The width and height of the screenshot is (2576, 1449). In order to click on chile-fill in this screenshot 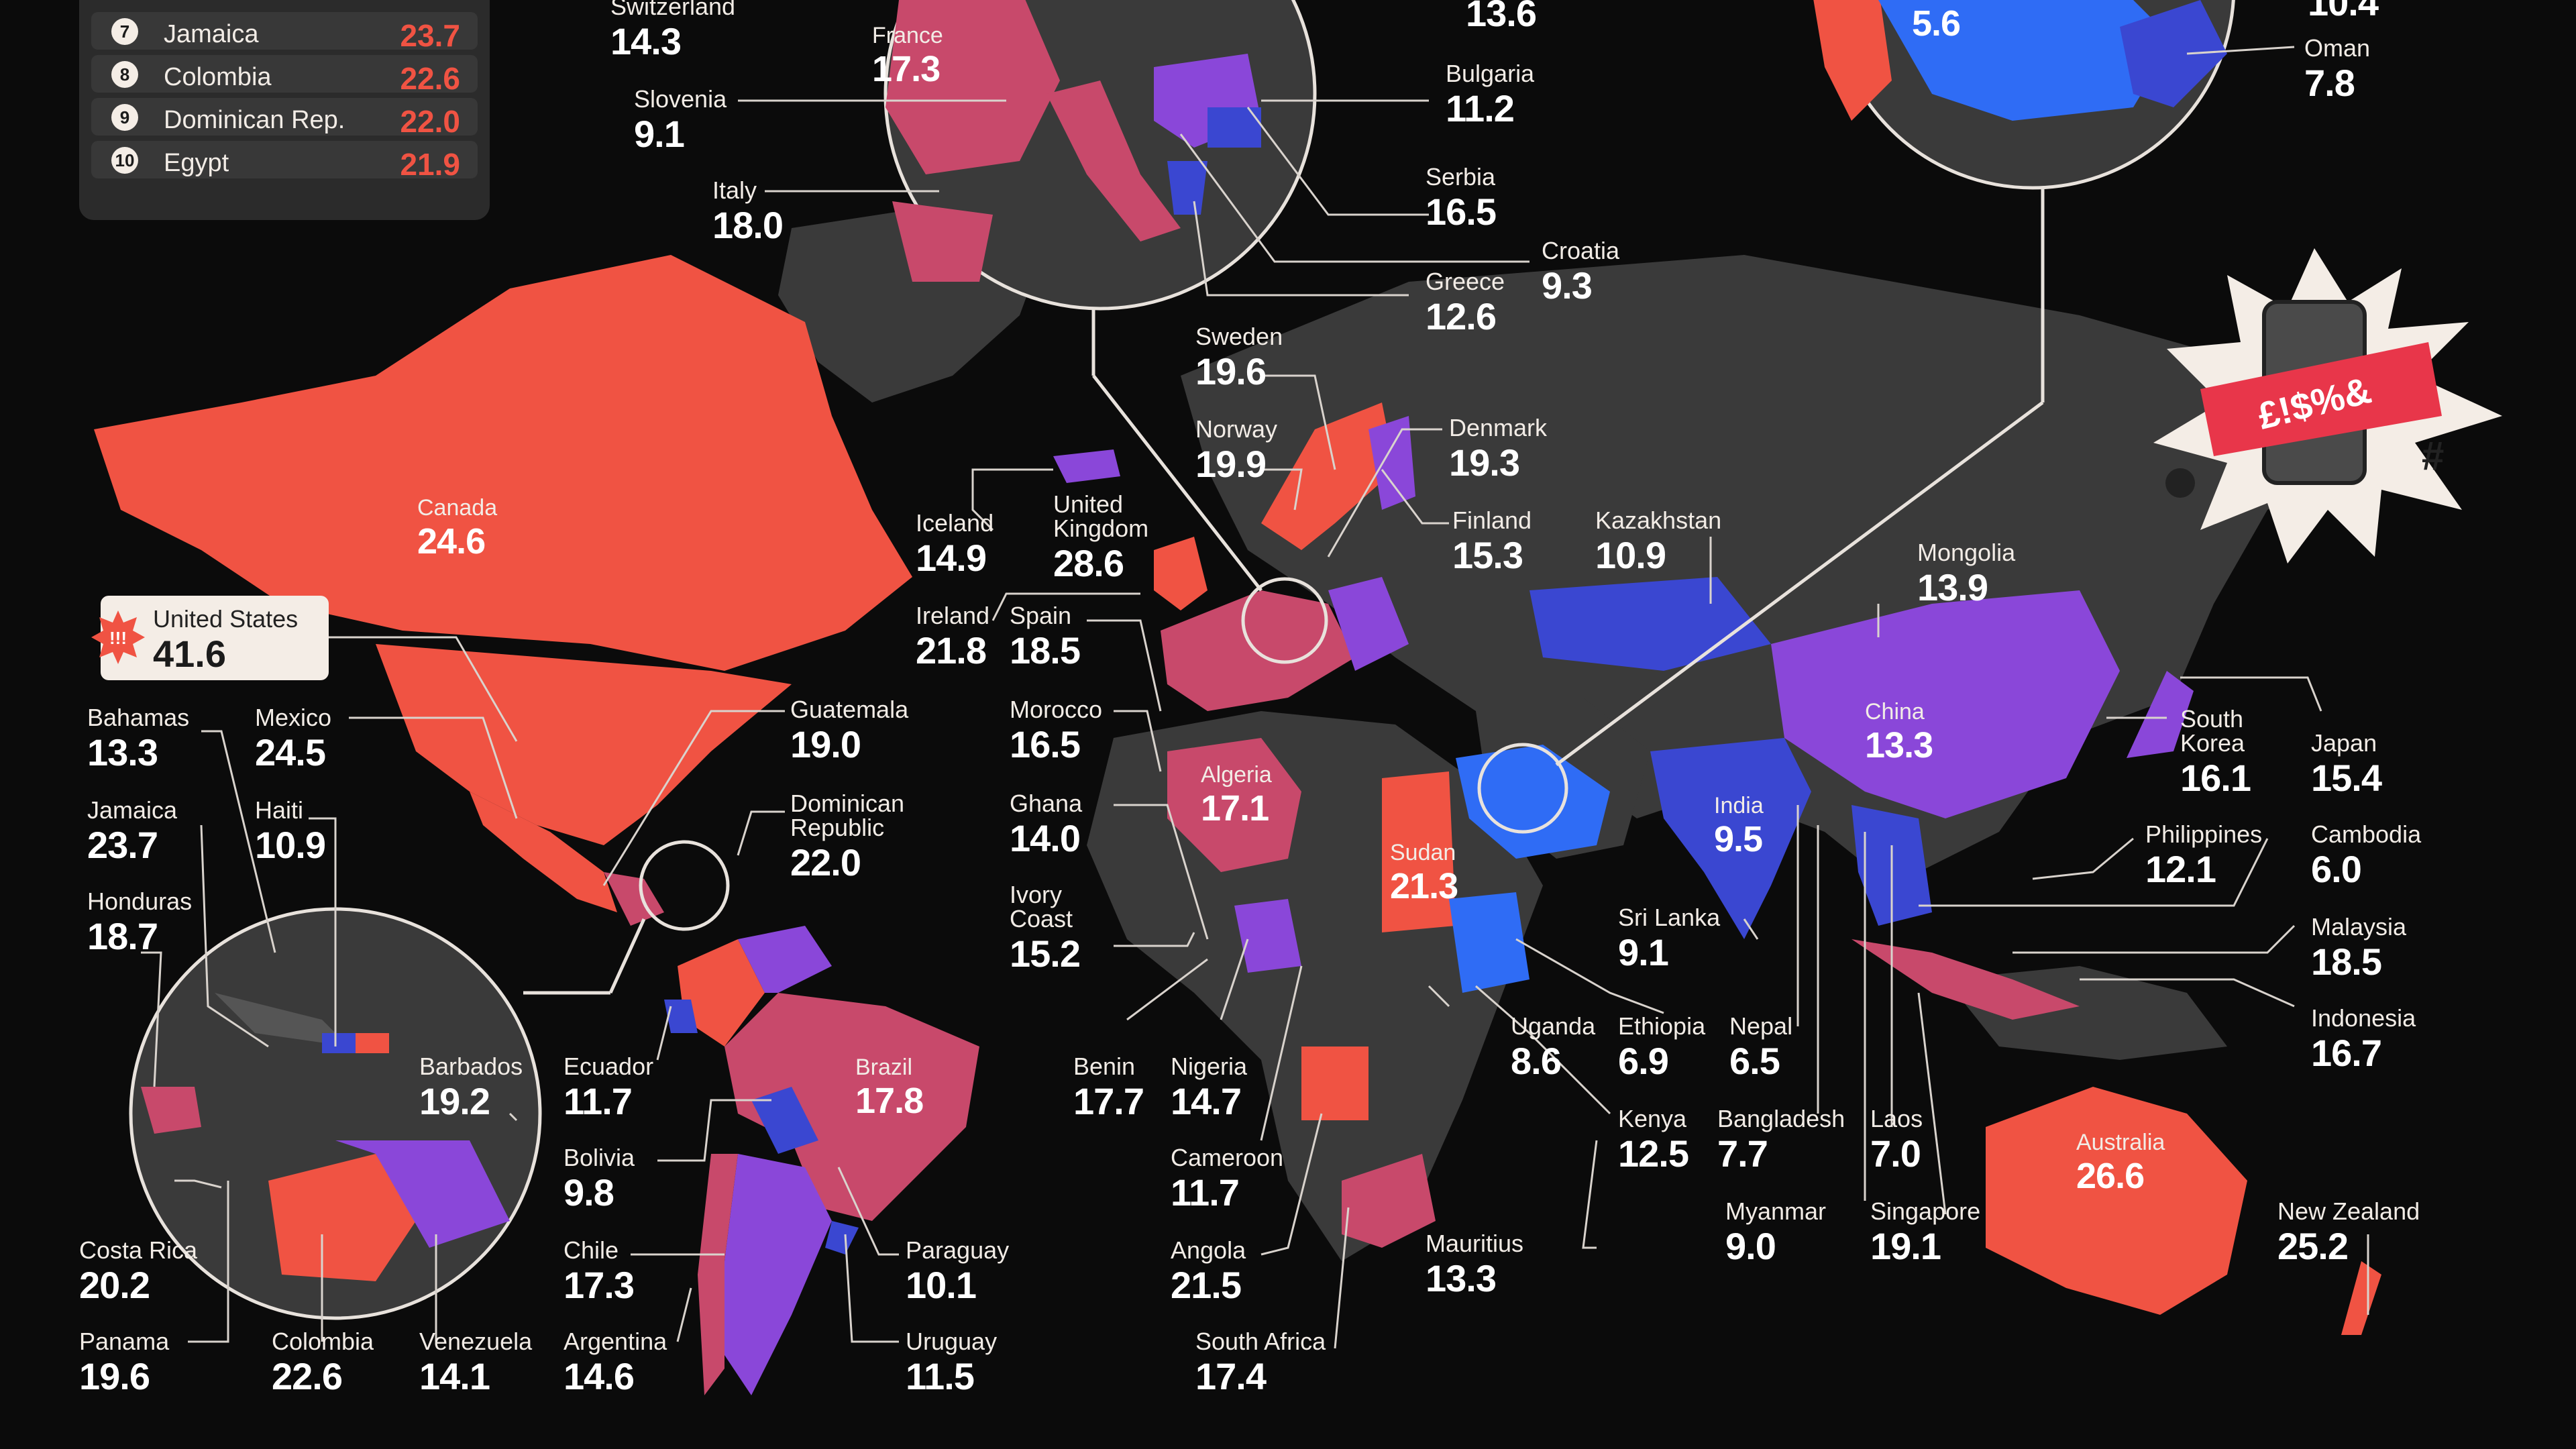, I will do `click(718, 1274)`.